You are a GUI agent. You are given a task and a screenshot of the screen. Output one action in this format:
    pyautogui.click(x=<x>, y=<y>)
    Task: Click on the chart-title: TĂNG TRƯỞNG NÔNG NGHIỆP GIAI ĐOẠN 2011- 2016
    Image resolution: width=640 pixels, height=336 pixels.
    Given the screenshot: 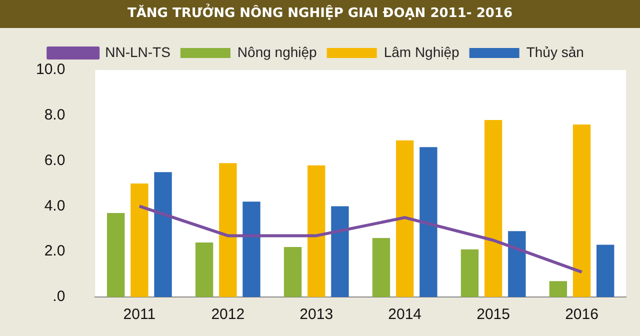 What is the action you would take?
    pyautogui.click(x=320, y=14)
    